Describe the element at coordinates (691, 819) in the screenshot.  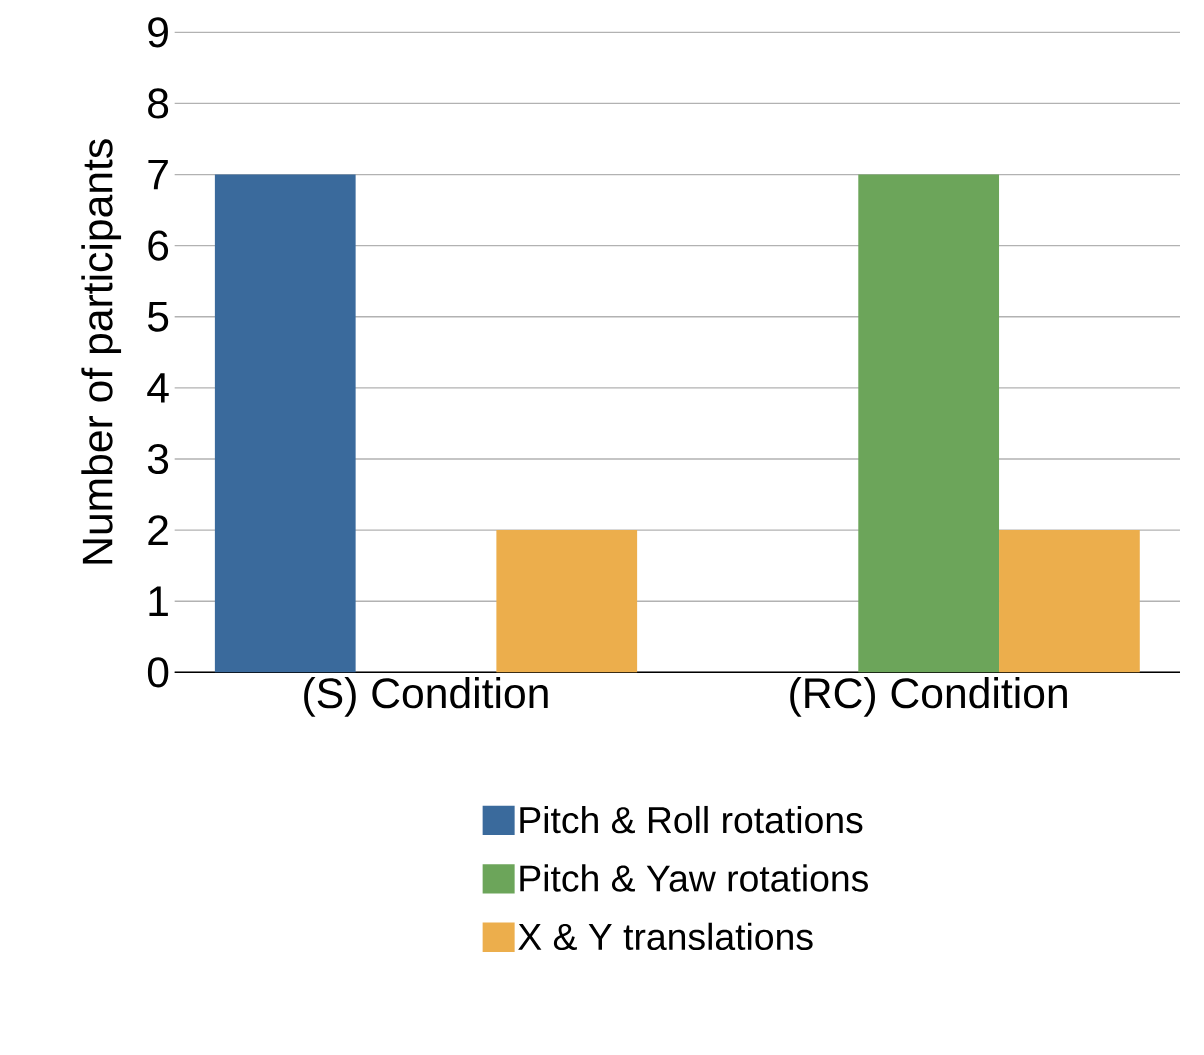
I see `legend-label: Pitch & Roll rotations` at that location.